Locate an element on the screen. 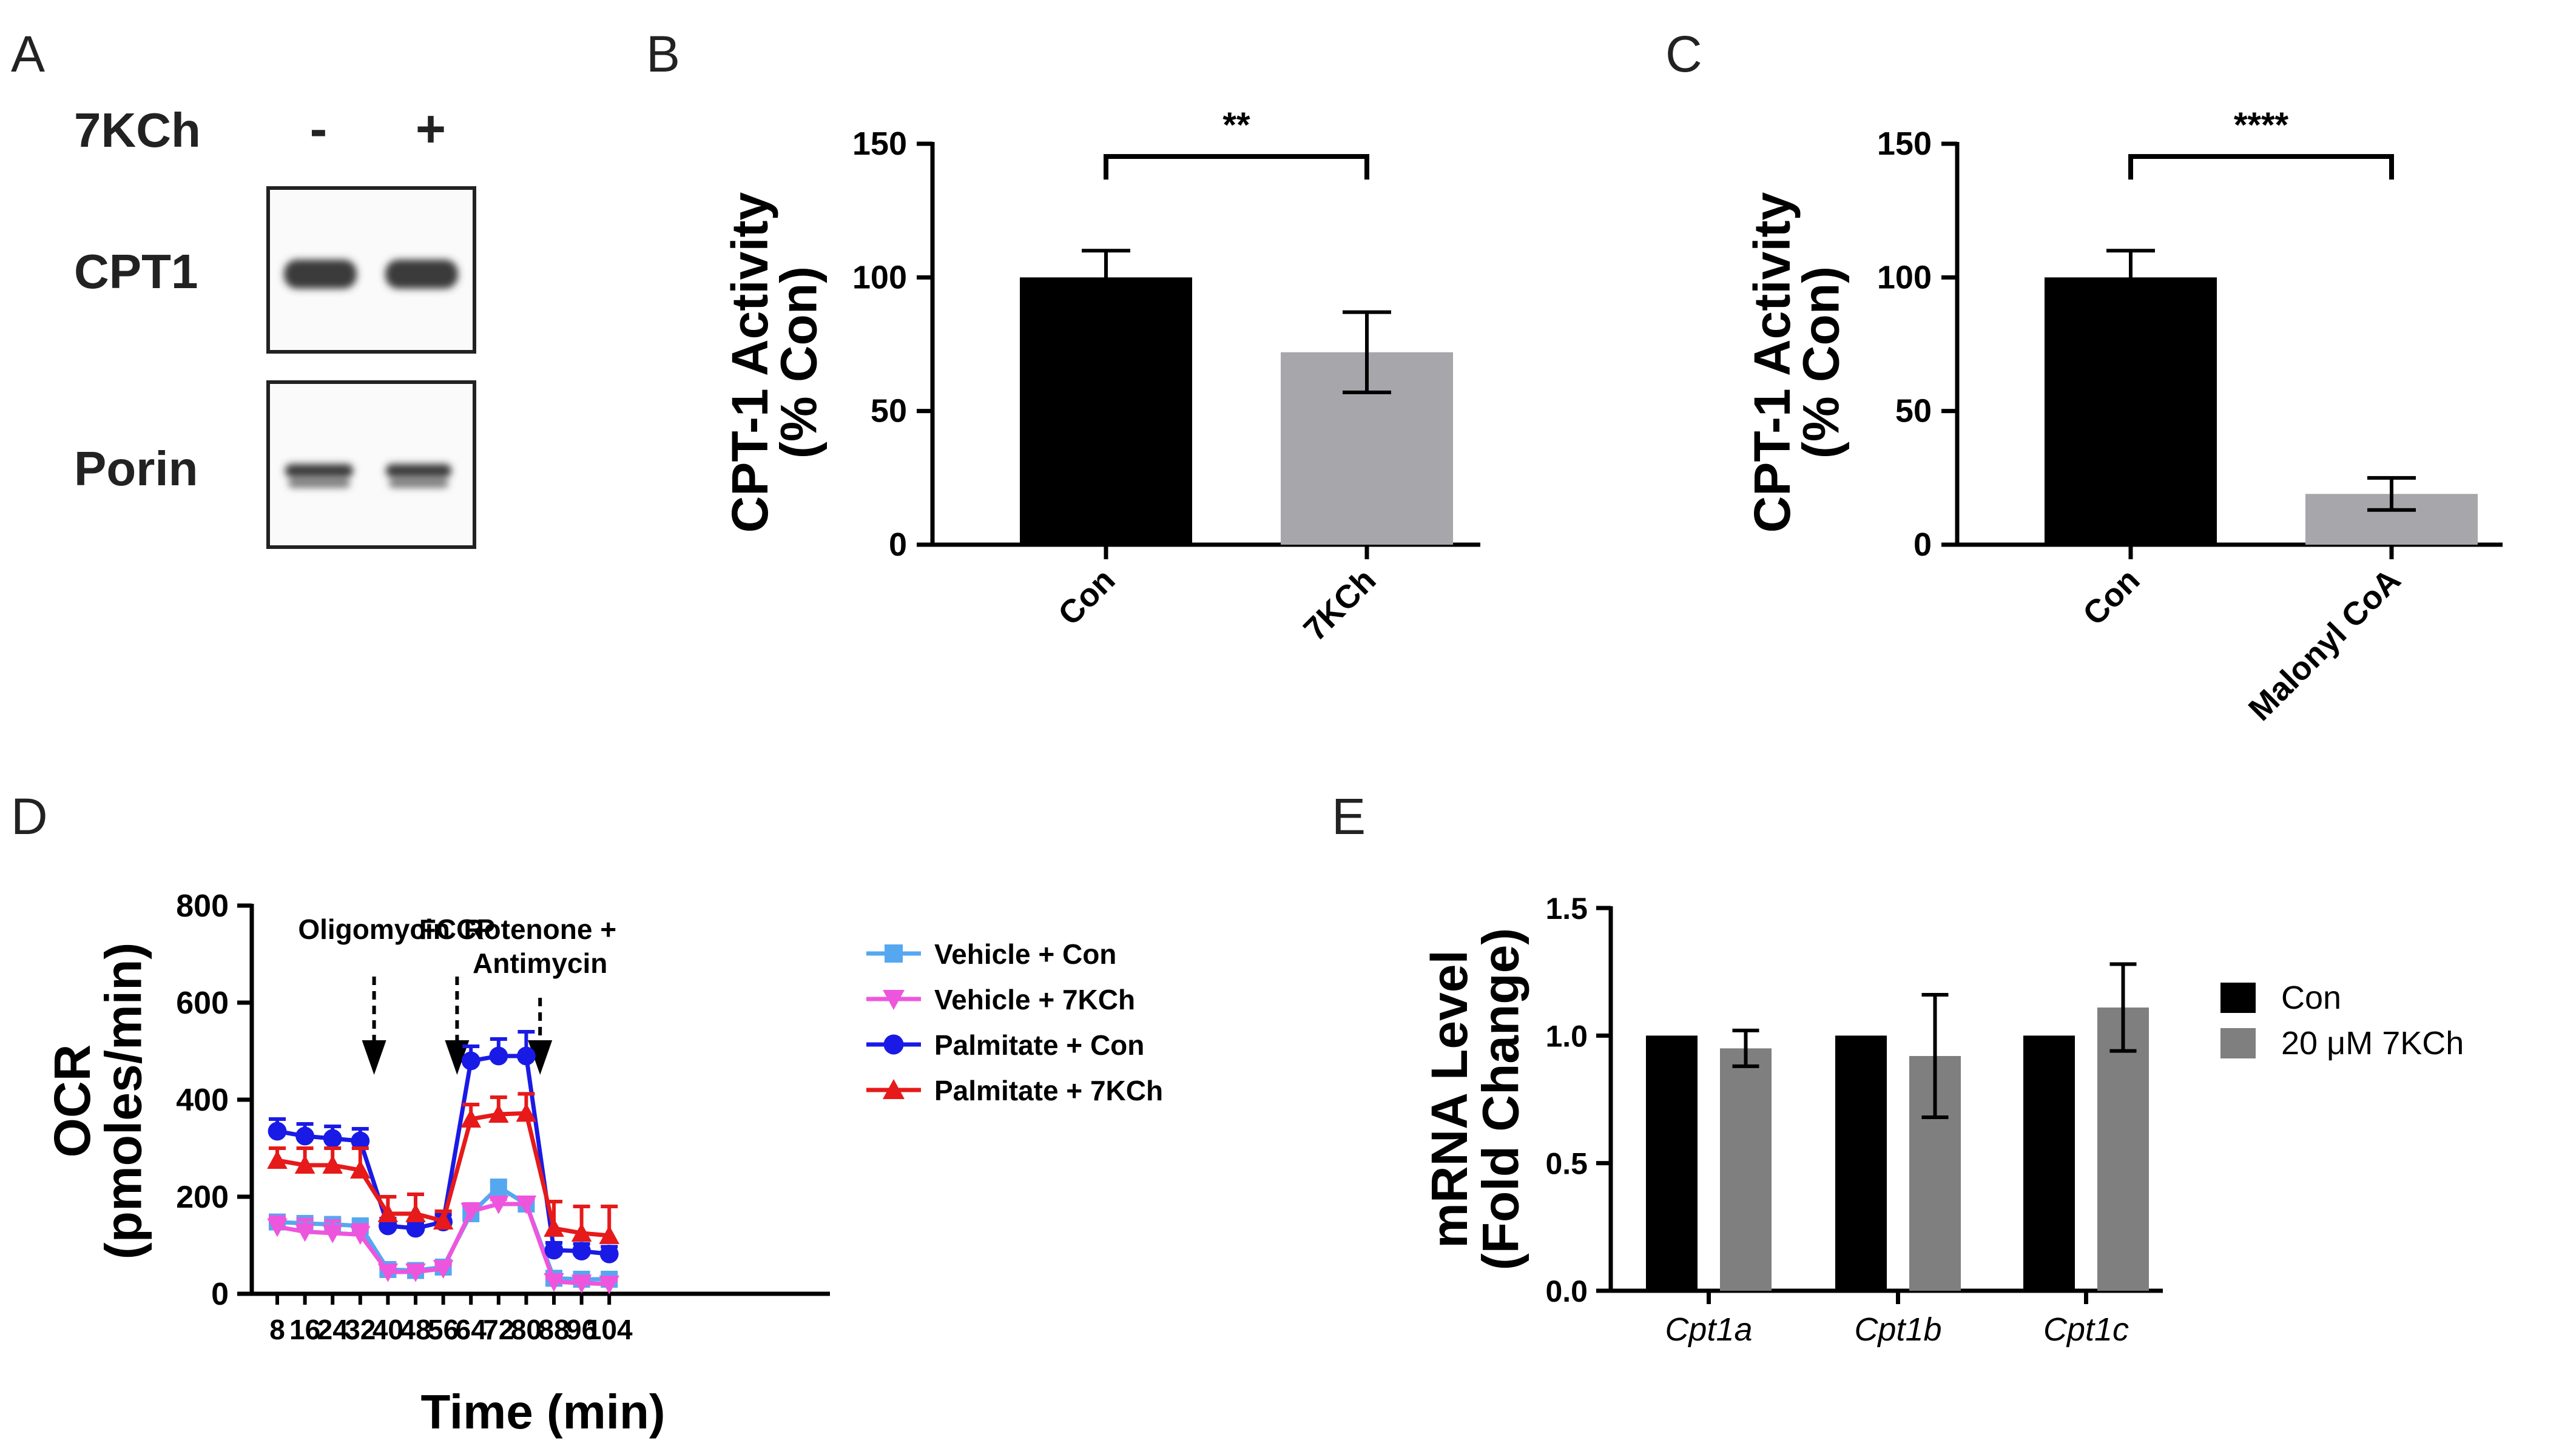 This screenshot has width=2576, height=1443. legend-label: Palmitate + Con is located at coordinates (1039, 1045).